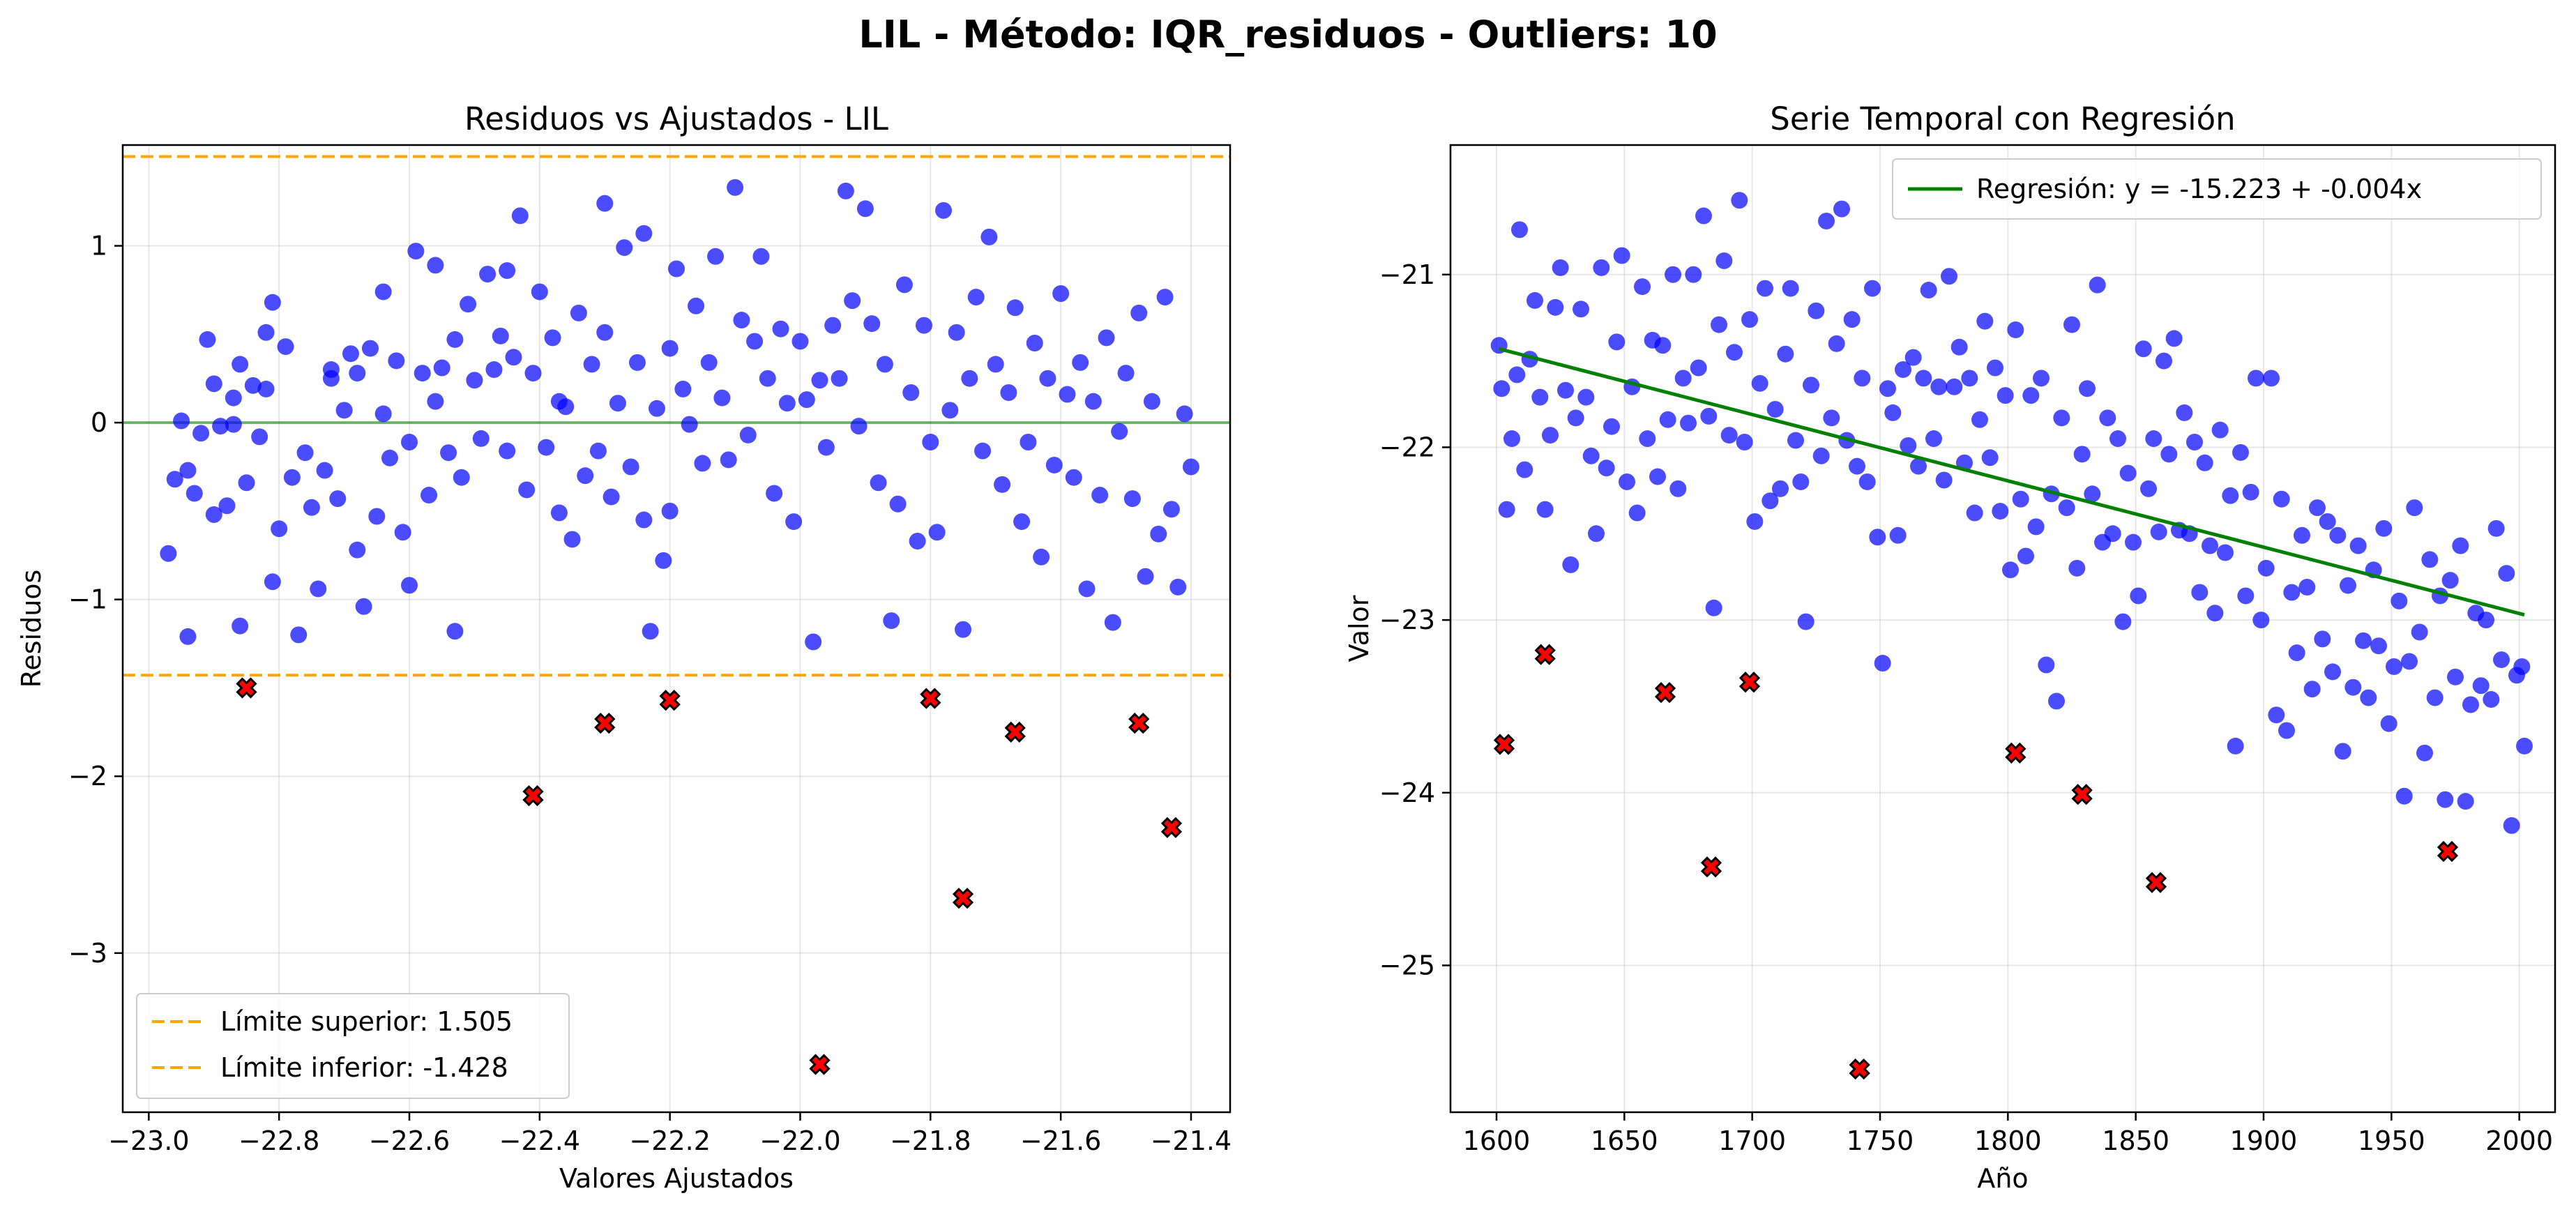 The height and width of the screenshot is (1221, 2576). I want to click on left-ytick-label: 1, so click(99, 246).